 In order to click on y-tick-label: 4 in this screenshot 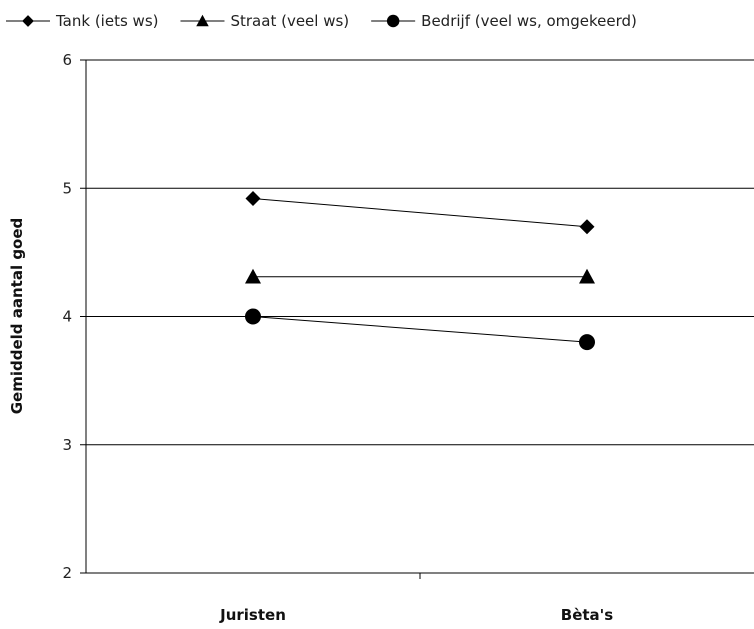, I will do `click(67, 317)`.